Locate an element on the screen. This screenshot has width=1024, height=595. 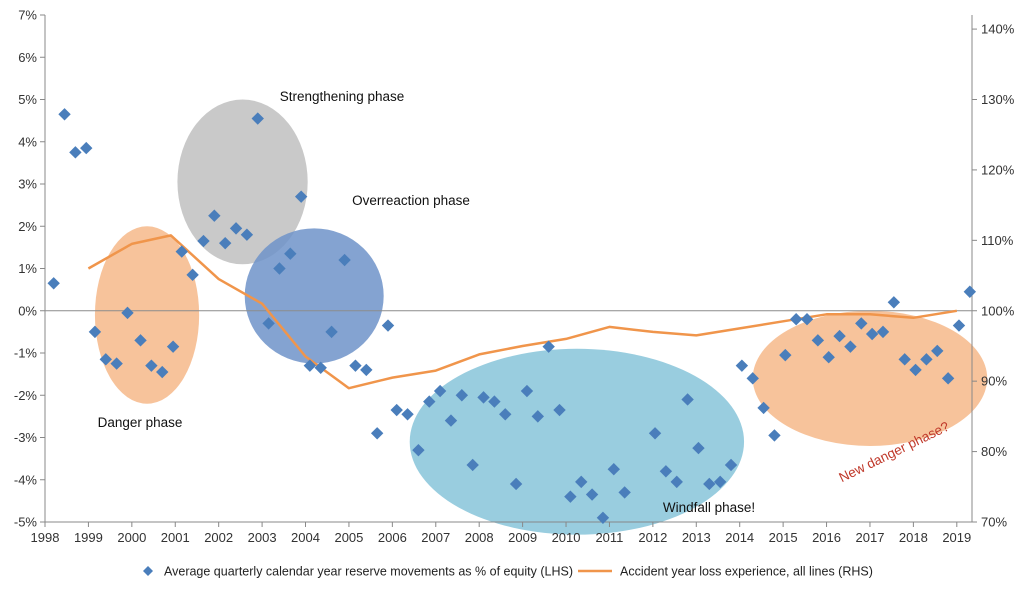
left-tick-label: -5% is located at coordinates (26, 522).